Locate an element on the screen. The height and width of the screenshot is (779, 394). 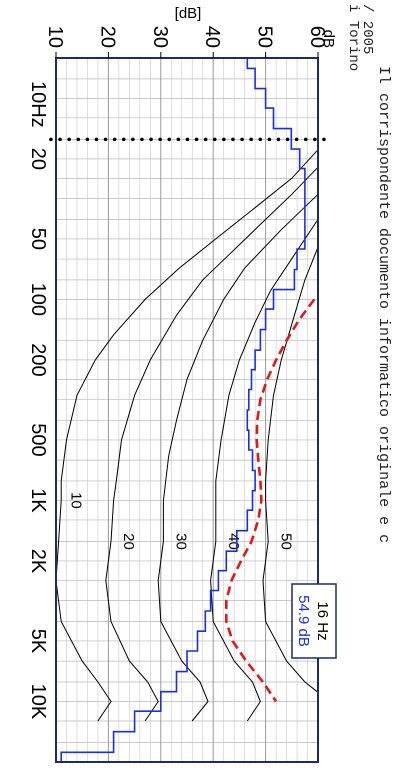
contour-labels: 10 20 30 40 50 is located at coordinates (181, 521).